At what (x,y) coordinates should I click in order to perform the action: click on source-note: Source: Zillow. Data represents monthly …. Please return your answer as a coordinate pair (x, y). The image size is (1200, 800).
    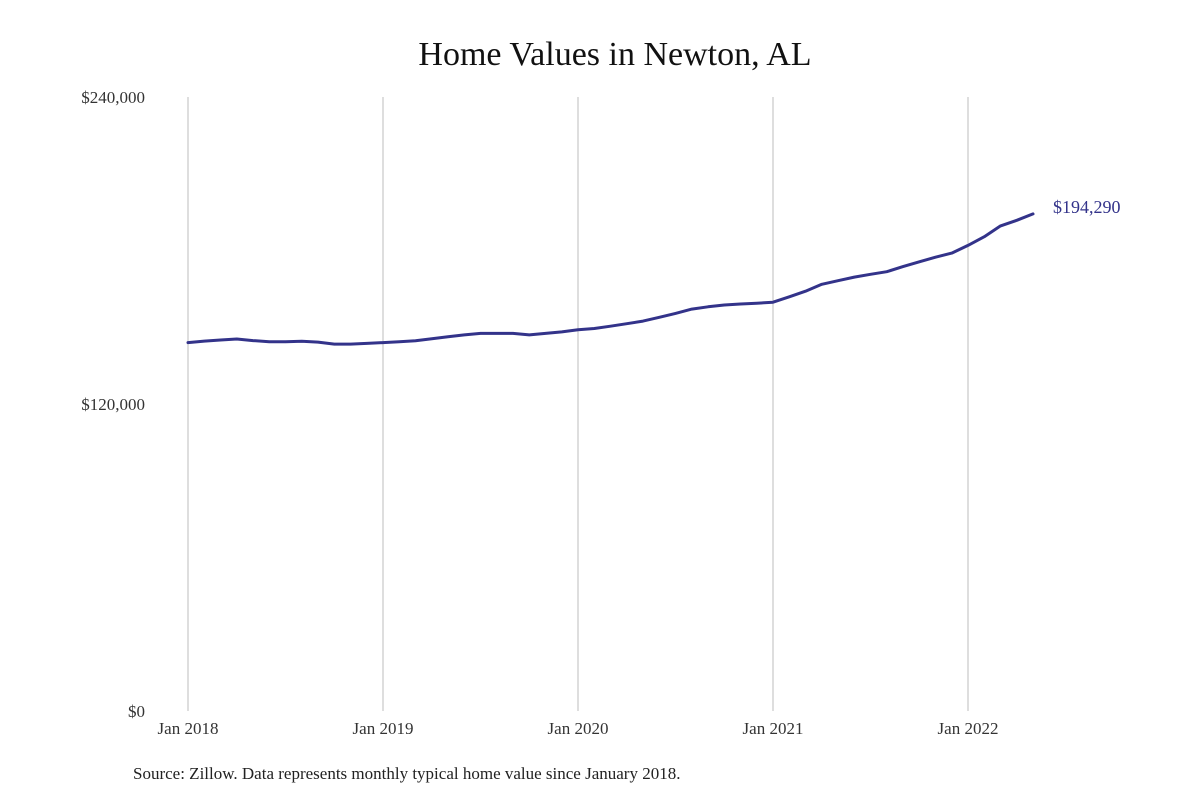
    Looking at the image, I should click on (407, 773).